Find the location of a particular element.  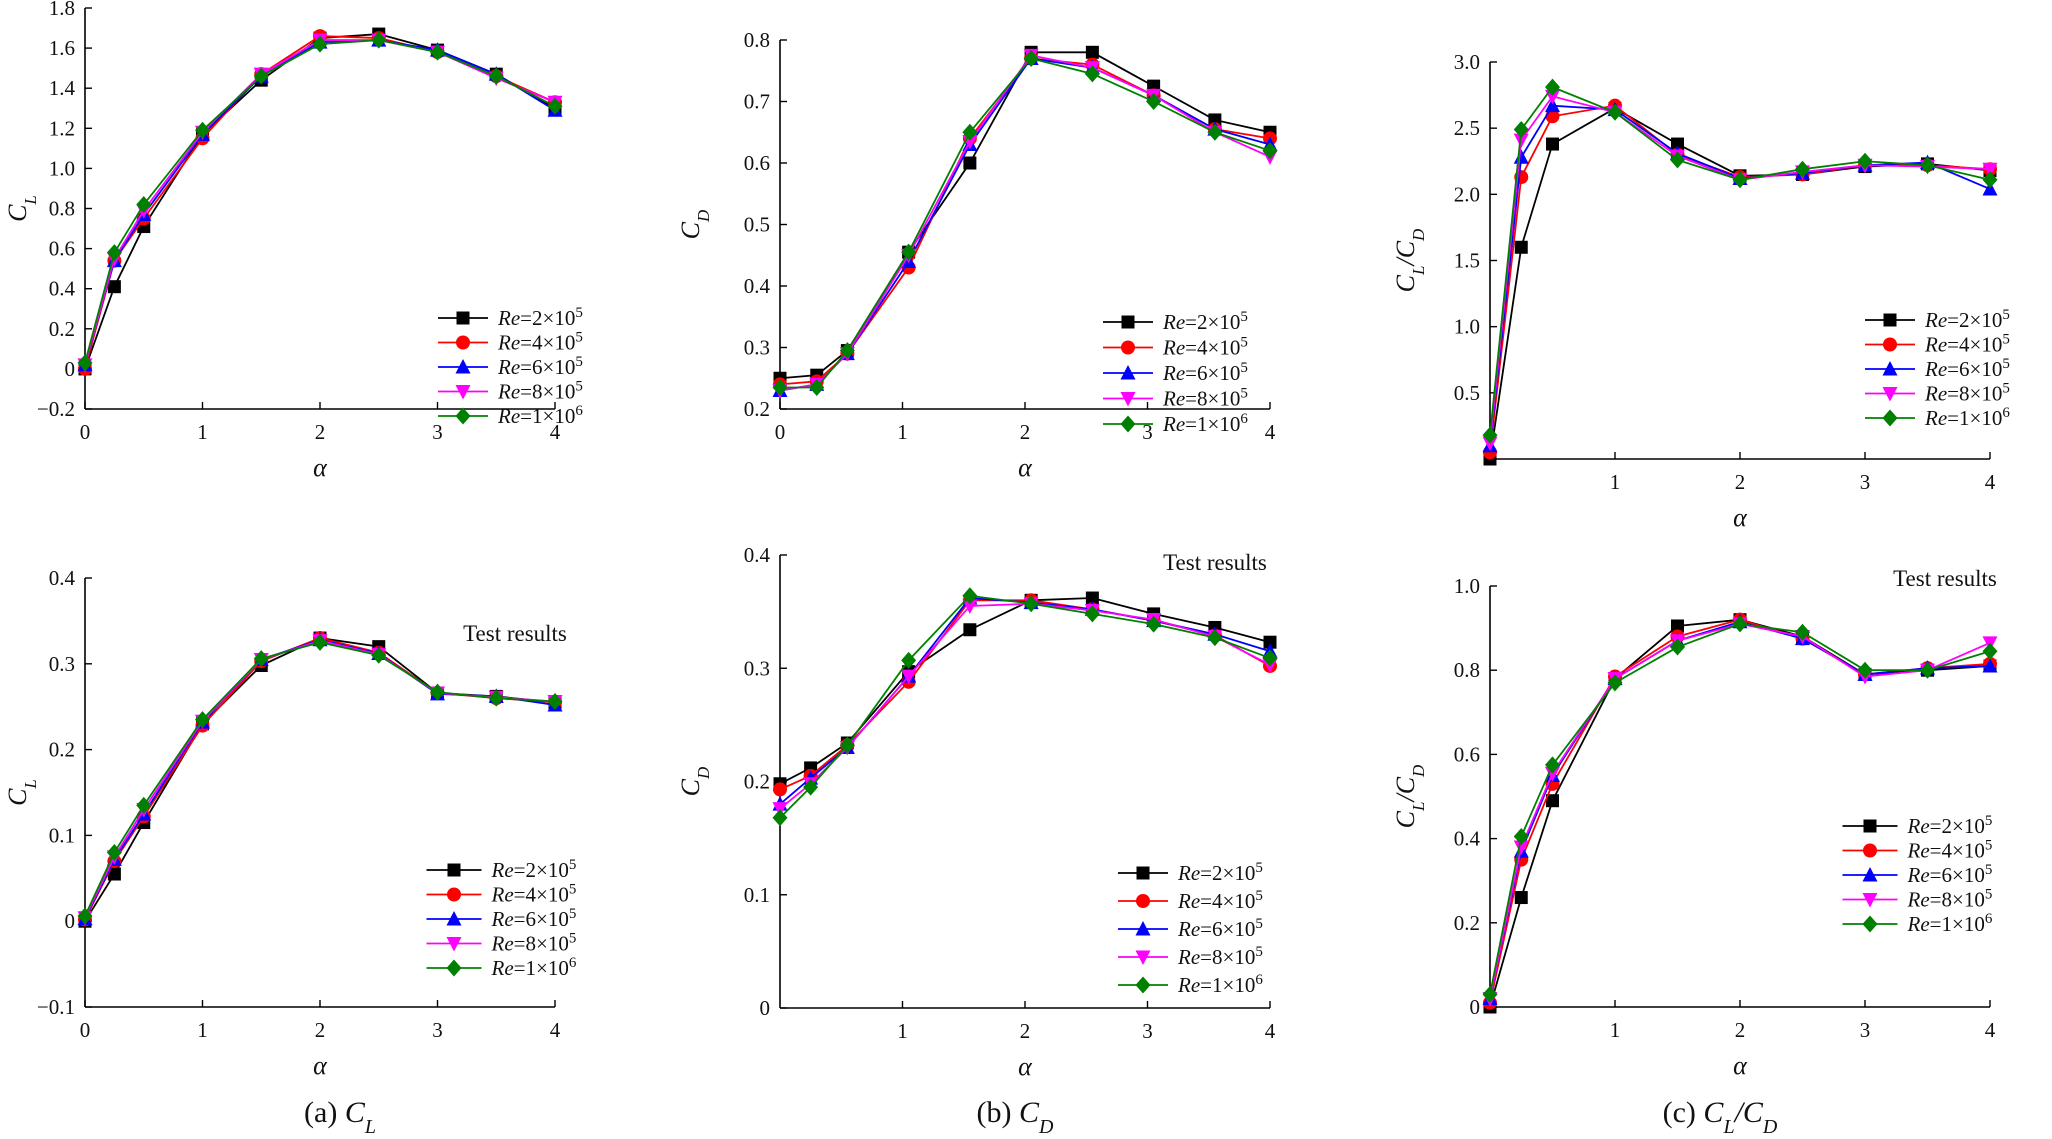

y-tick-label: 0.3 is located at coordinates (757, 668).